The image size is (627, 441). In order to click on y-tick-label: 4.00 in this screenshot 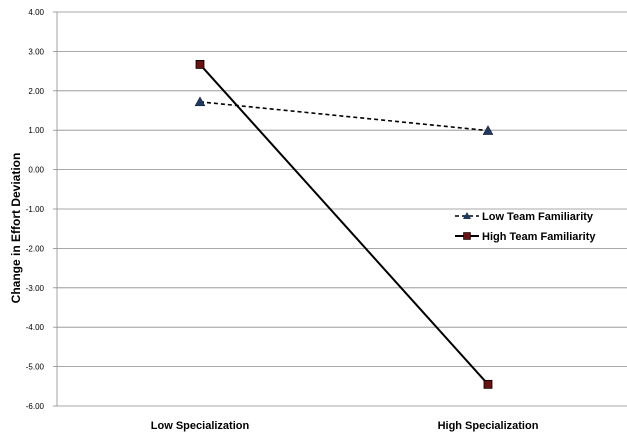, I will do `click(36, 12)`.